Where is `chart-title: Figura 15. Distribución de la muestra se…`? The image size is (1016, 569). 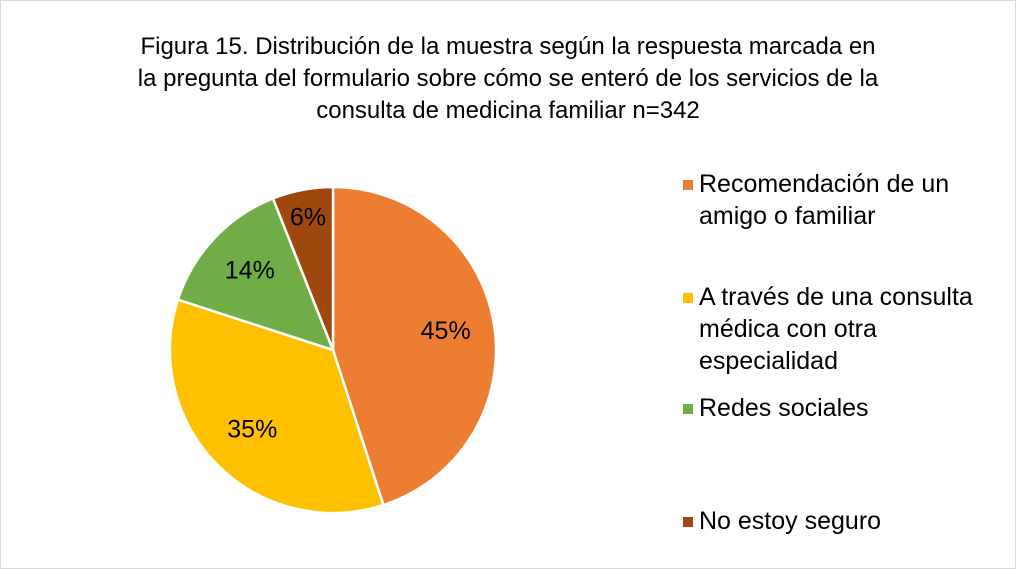 chart-title: Figura 15. Distribución de la muestra se… is located at coordinates (508, 78).